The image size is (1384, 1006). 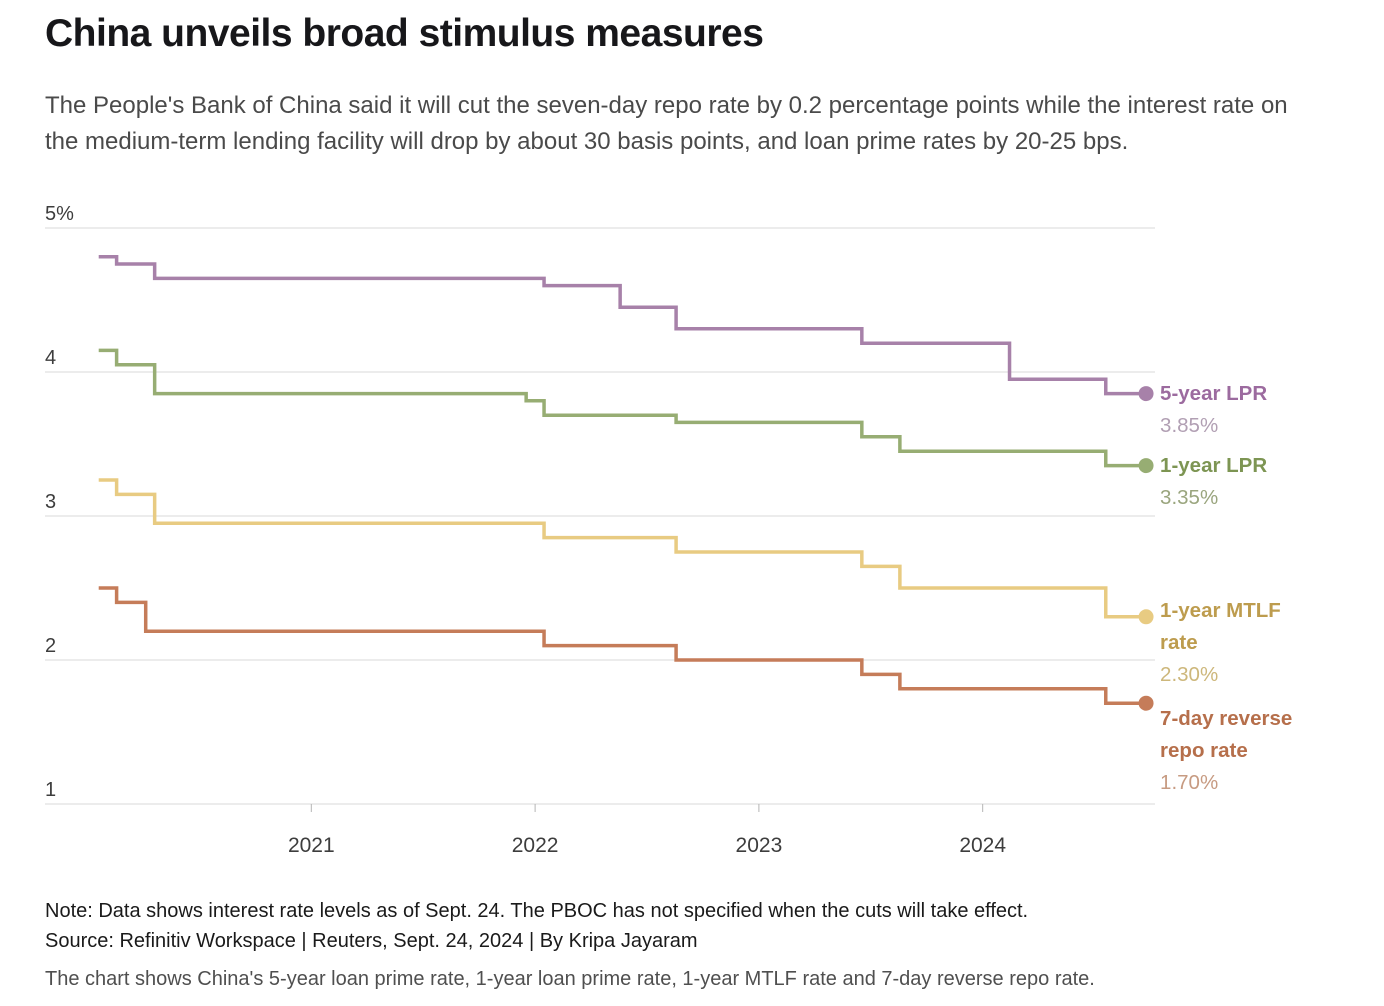 What do you see at coordinates (622, 408) in the screenshot?
I see `series-line-1-year-lpr` at bounding box center [622, 408].